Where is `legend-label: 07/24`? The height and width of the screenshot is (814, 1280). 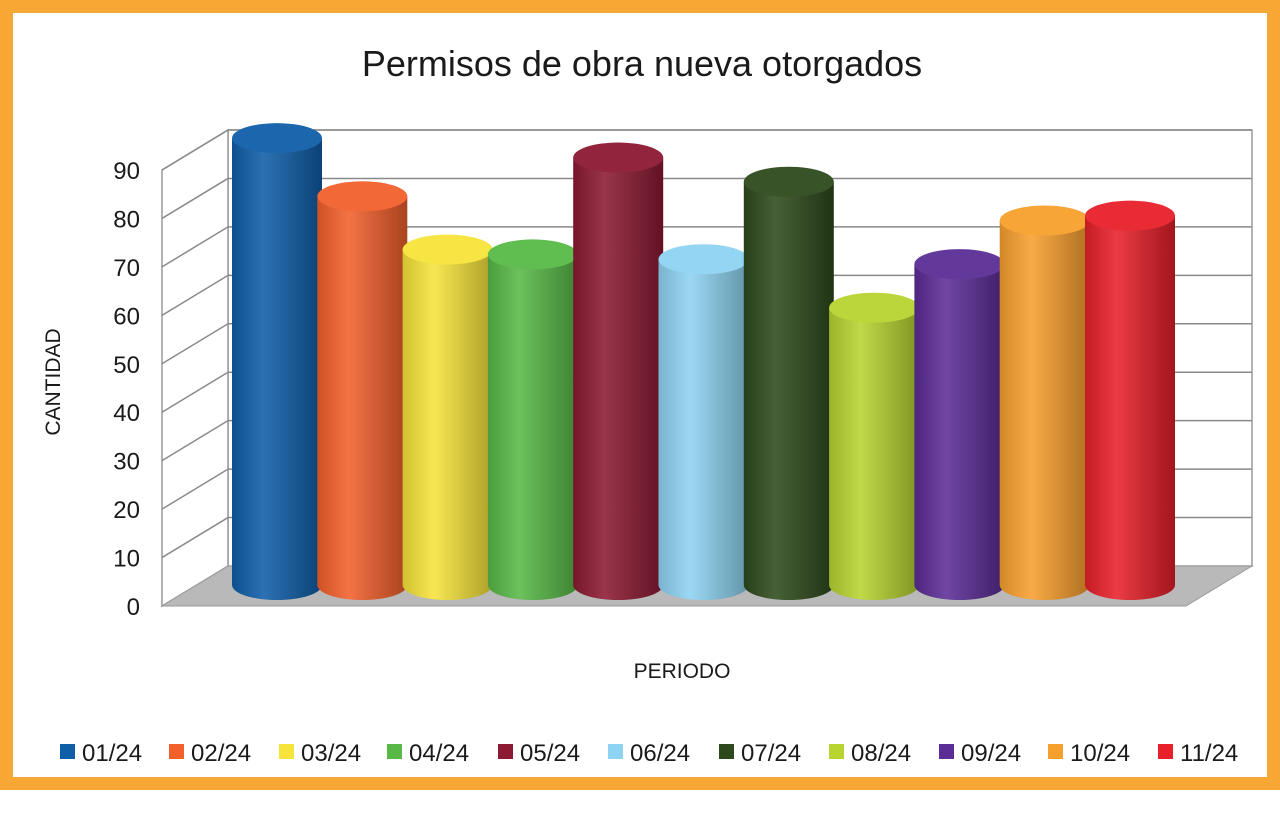
legend-label: 07/24 is located at coordinates (771, 753).